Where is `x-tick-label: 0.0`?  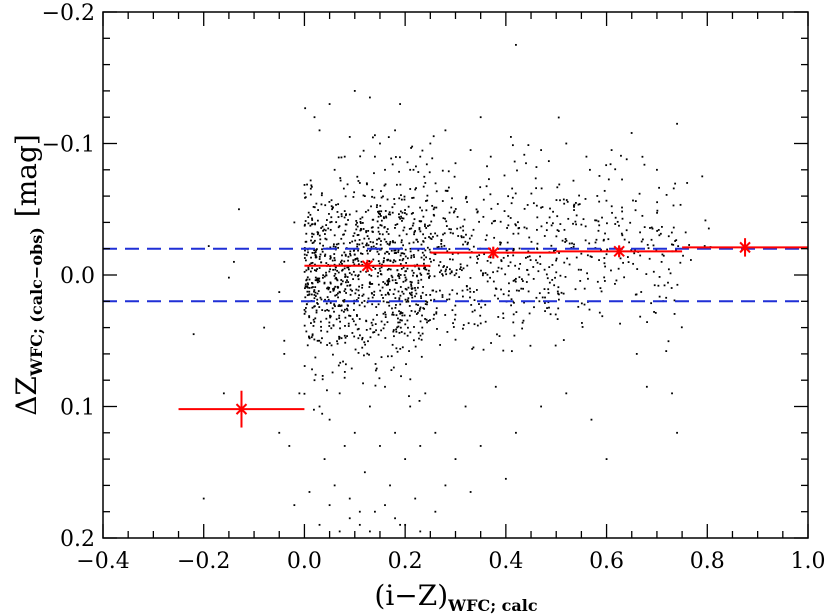
x-tick-label: 0.0 is located at coordinates (304, 561).